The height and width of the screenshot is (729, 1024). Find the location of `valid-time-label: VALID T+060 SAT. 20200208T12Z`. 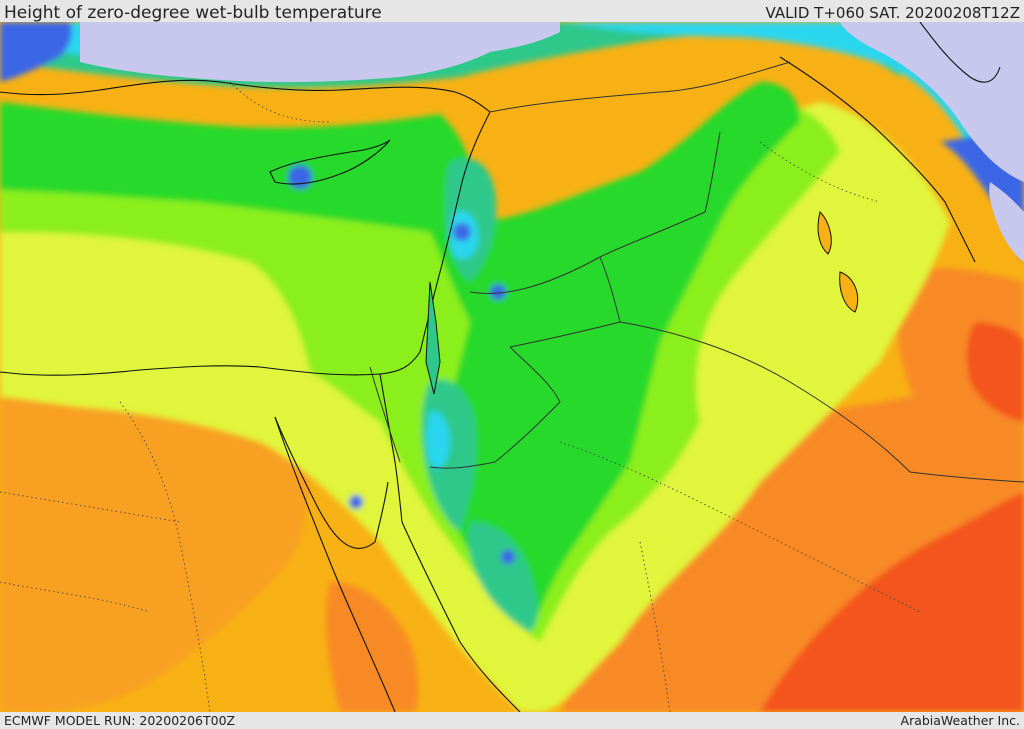

valid-time-label: VALID T+060 SAT. 20200208T12Z is located at coordinates (892, 13).